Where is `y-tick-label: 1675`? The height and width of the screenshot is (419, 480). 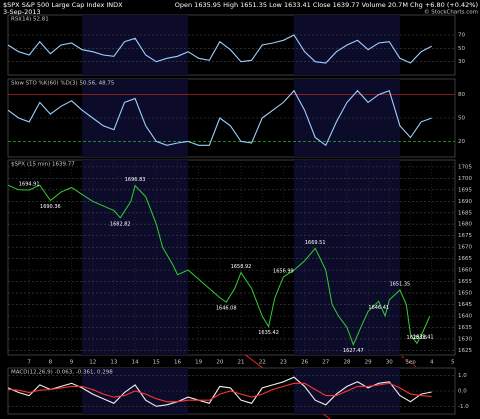 y-tick-label: 1675 is located at coordinates (465, 236).